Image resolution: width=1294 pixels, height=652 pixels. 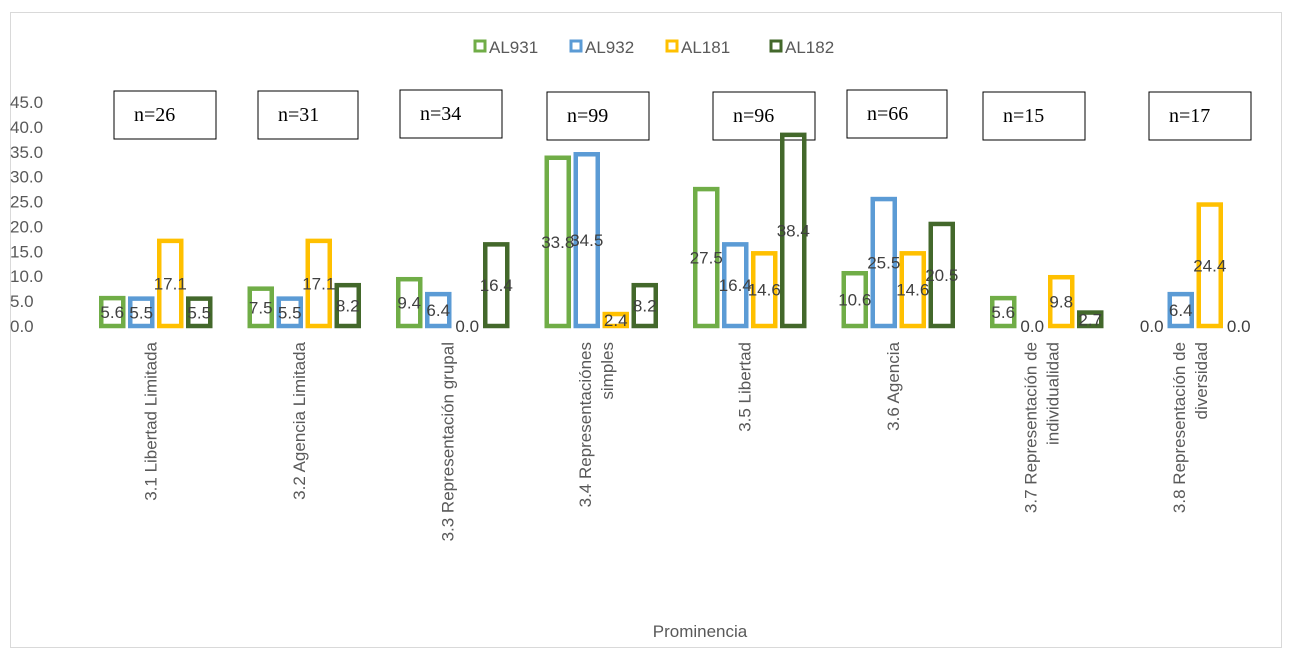 I want to click on legend-swatch-al931, so click(x=480, y=46).